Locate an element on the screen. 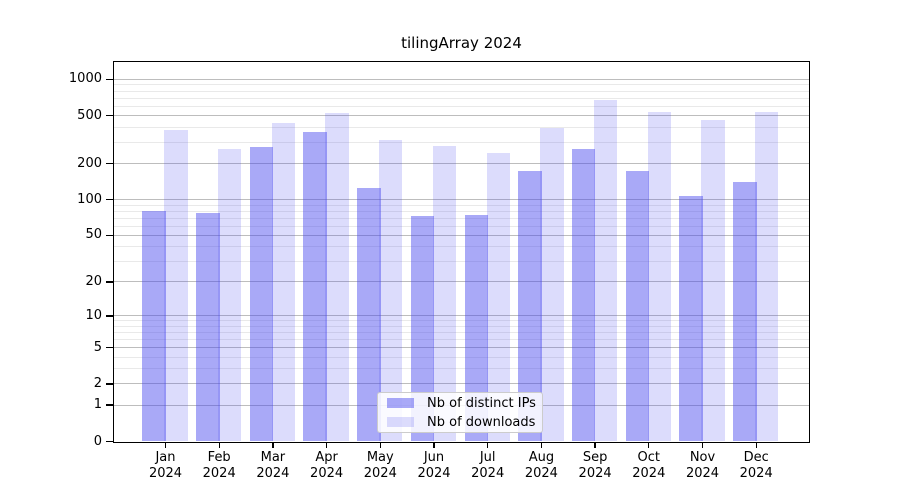 This screenshot has width=900, height=500. y-tick-label: 50 is located at coordinates (93, 235).